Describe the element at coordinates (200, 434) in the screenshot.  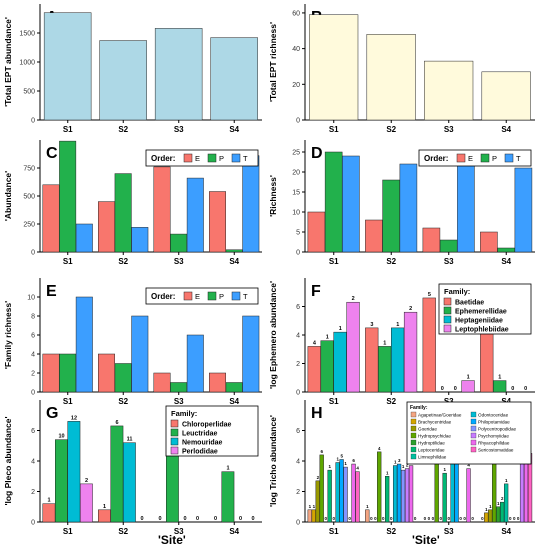
I see `legend-label: Leuctridae` at that location.